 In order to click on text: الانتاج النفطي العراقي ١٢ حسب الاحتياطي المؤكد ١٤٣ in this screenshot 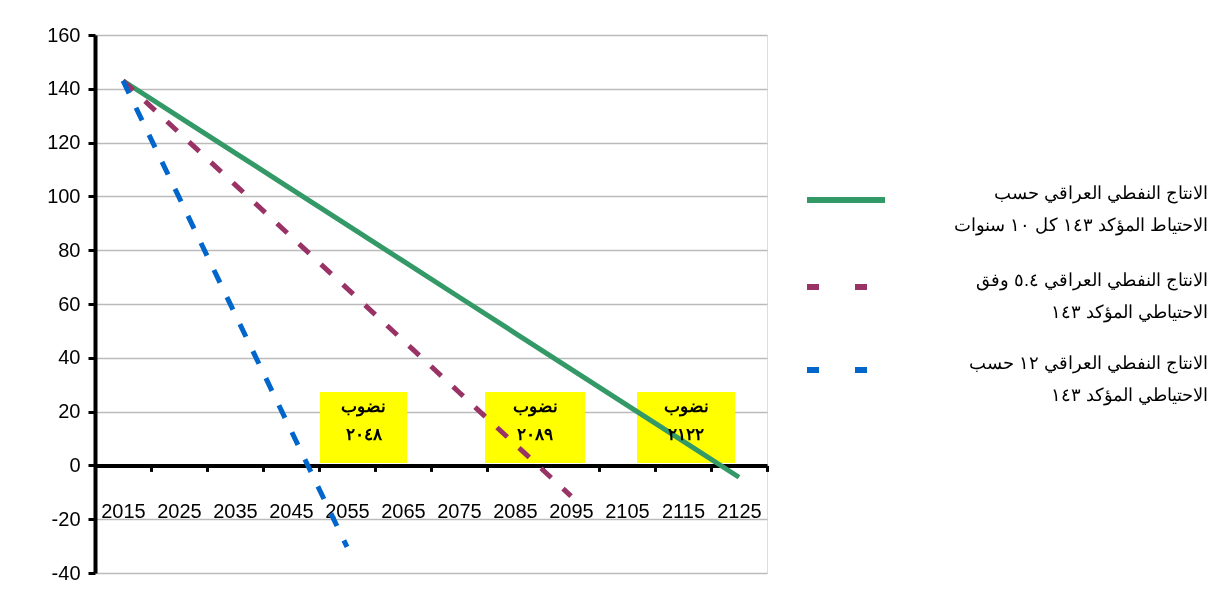, I will do `click(1088, 379)`.